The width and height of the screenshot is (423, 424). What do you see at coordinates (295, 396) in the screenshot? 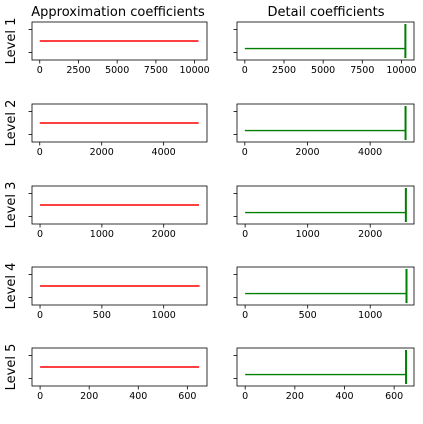
I see `level-5-detail-xtick-label-1: 200` at bounding box center [295, 396].